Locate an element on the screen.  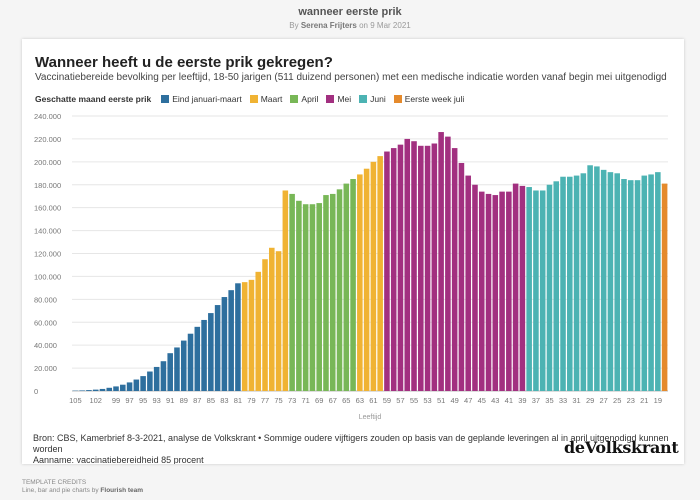
legend-item-eind-januari-maart: Eind januari-maart is located at coordinates (201, 99).